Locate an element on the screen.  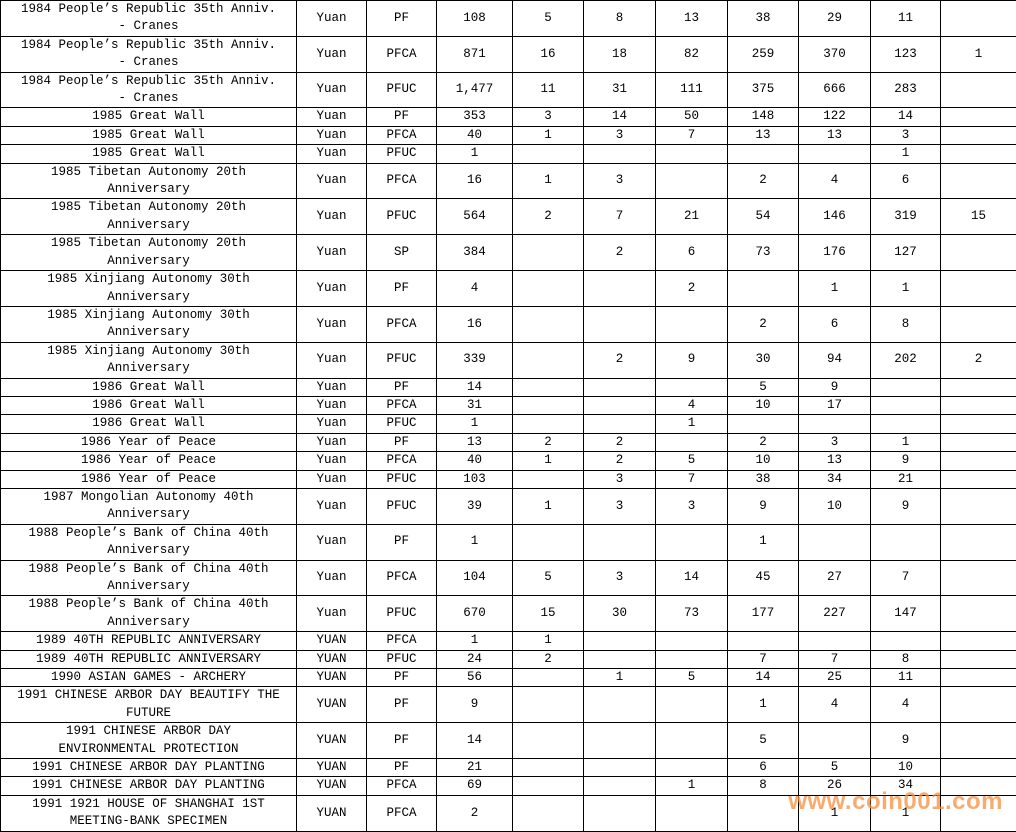
count-cell: 202 is located at coordinates (906, 360).